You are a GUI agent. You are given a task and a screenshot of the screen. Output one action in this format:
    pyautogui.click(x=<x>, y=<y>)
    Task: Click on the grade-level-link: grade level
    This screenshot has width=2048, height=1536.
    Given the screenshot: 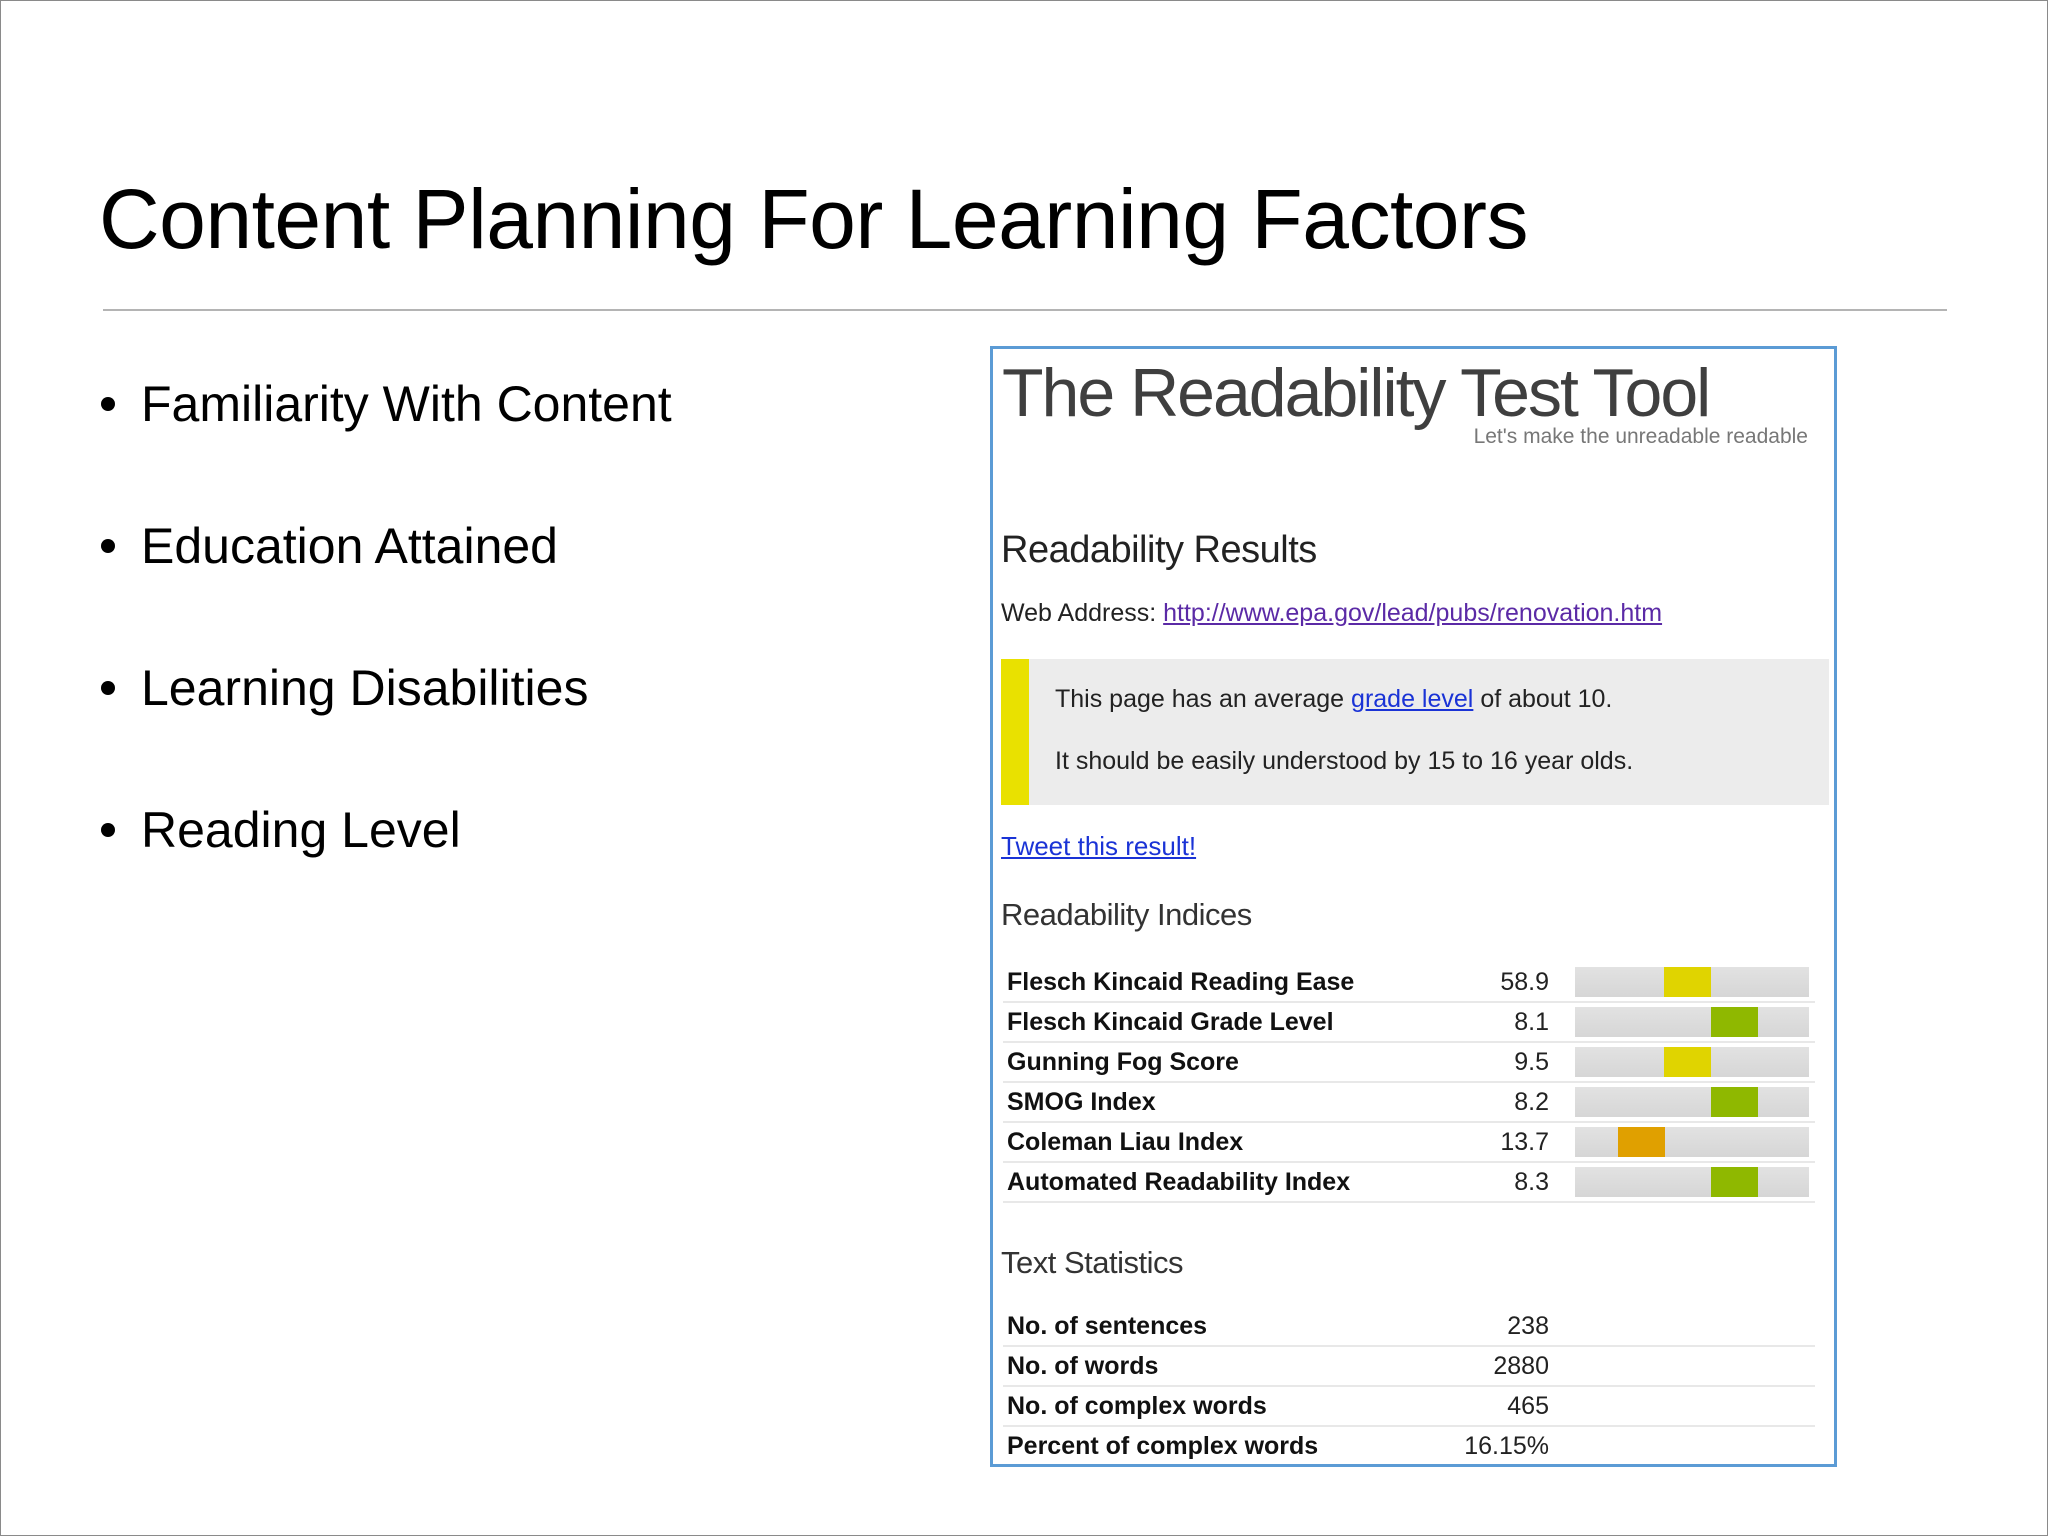 What is the action you would take?
    pyautogui.click(x=1412, y=699)
    